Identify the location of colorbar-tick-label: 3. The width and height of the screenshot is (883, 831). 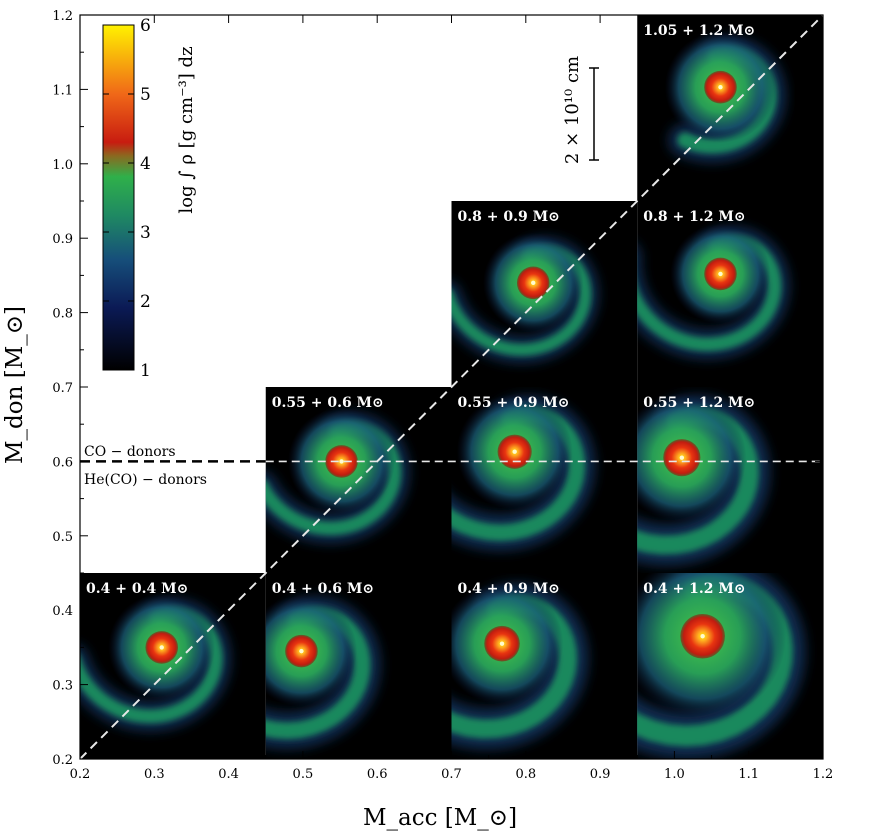
(145, 233).